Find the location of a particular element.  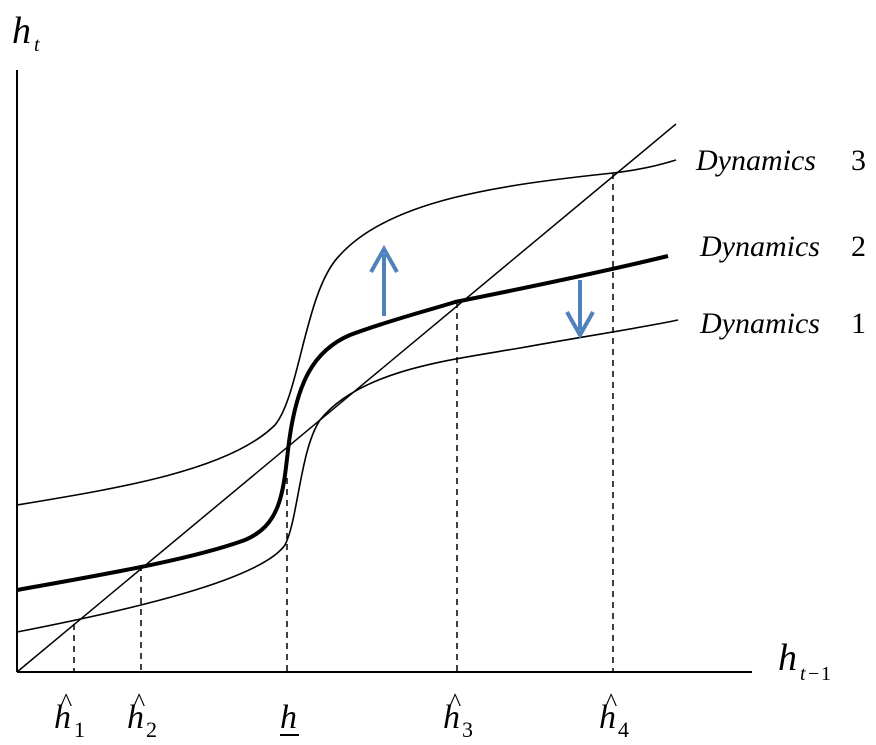

dynamics-2-label: Dynamics 2 is located at coordinates (782, 246).